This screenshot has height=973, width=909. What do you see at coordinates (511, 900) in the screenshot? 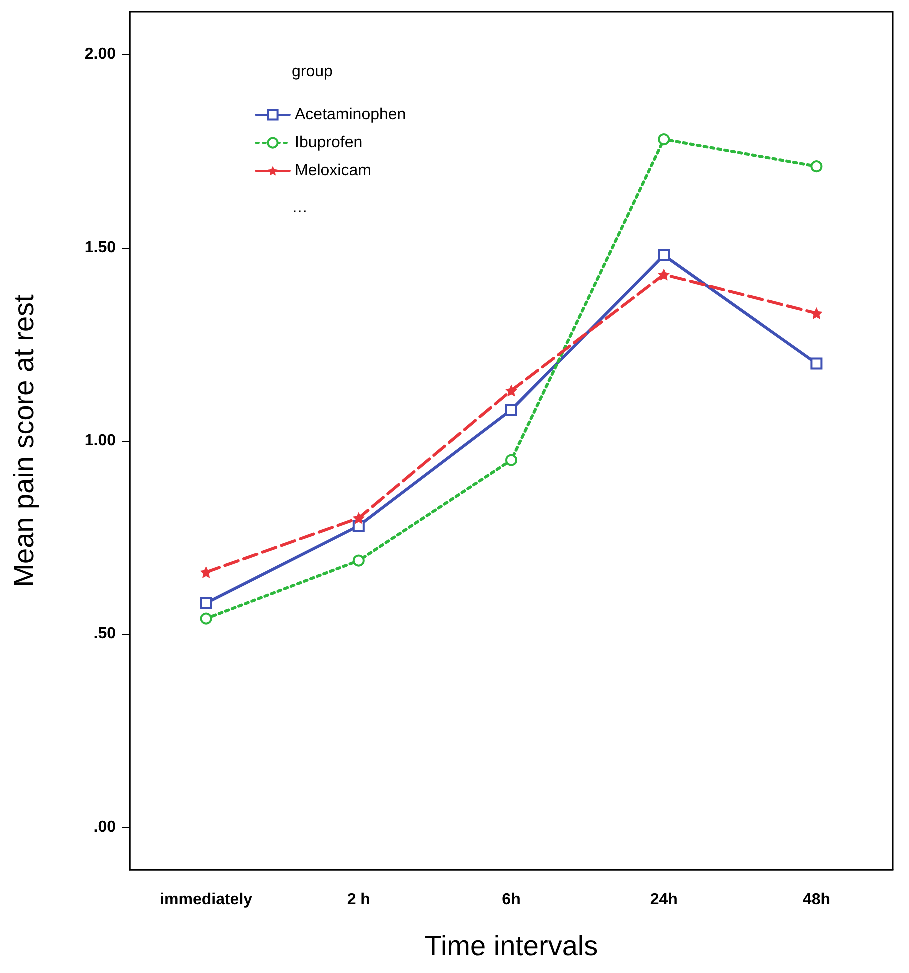
I see `x-tick-label: 6h` at bounding box center [511, 900].